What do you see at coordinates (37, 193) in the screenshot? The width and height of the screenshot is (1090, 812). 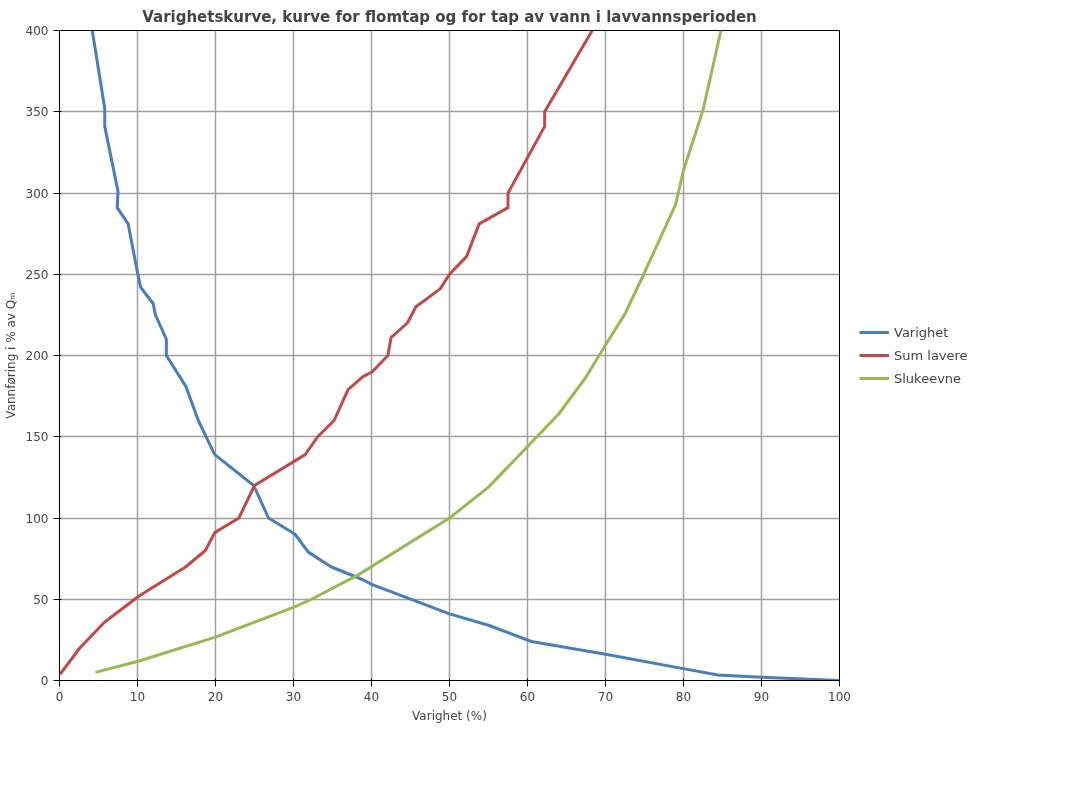 I see `y-tick-label: 300` at bounding box center [37, 193].